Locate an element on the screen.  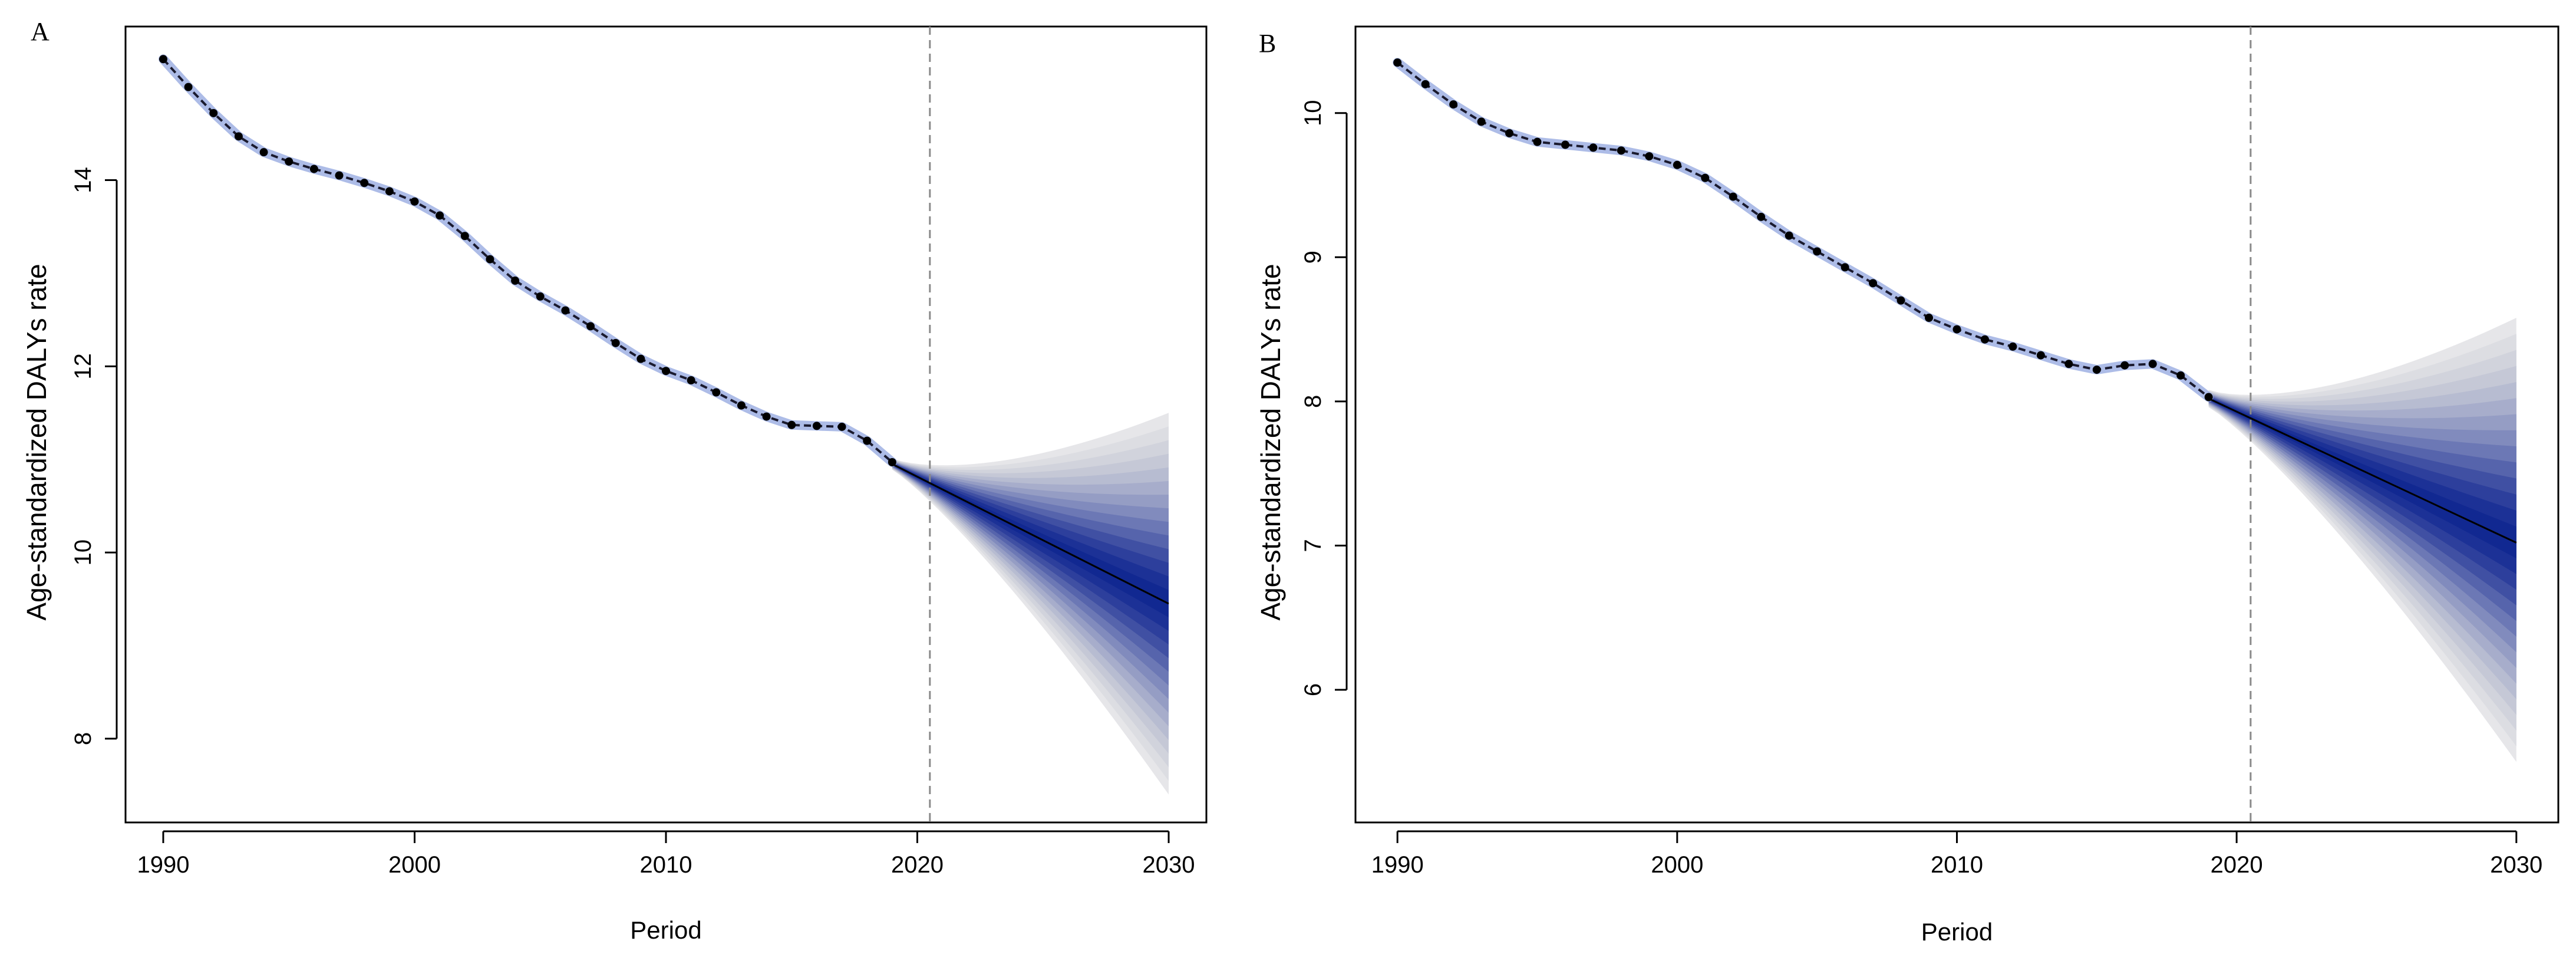
panel-label: A is located at coordinates (40, 31).